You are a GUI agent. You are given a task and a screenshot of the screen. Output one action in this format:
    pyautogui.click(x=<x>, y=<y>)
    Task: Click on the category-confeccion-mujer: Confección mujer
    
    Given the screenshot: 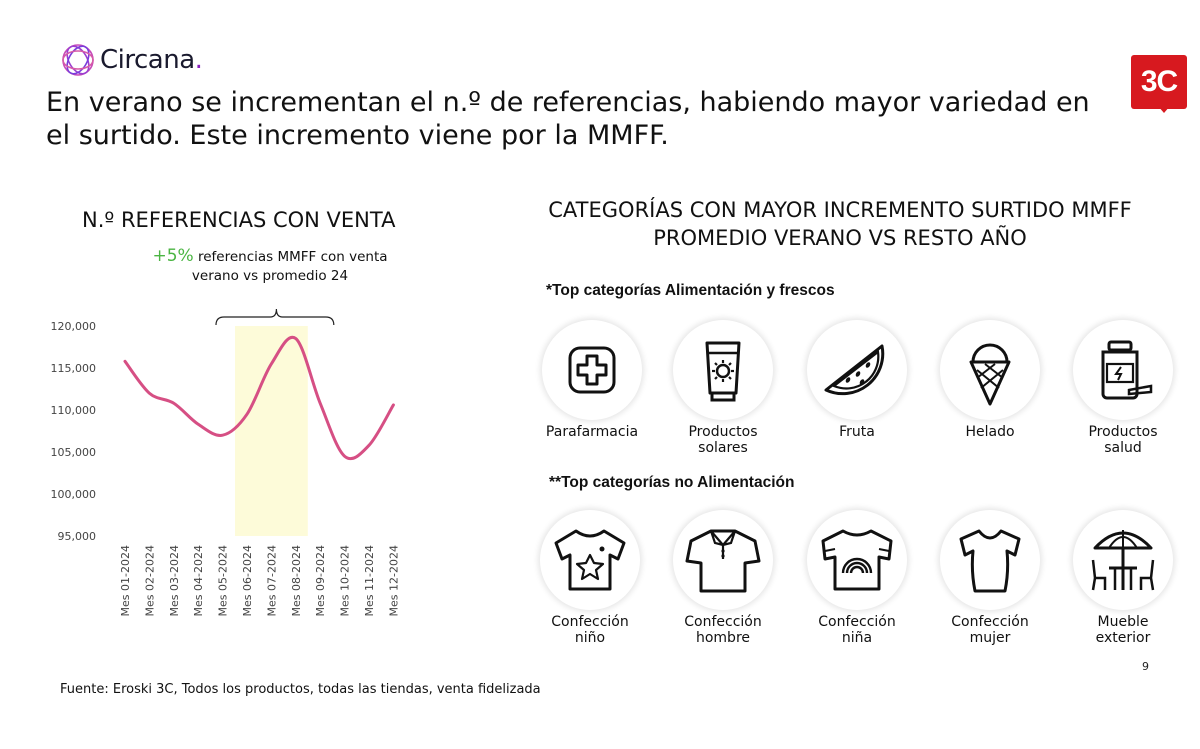 What is the action you would take?
    pyautogui.click(x=990, y=578)
    